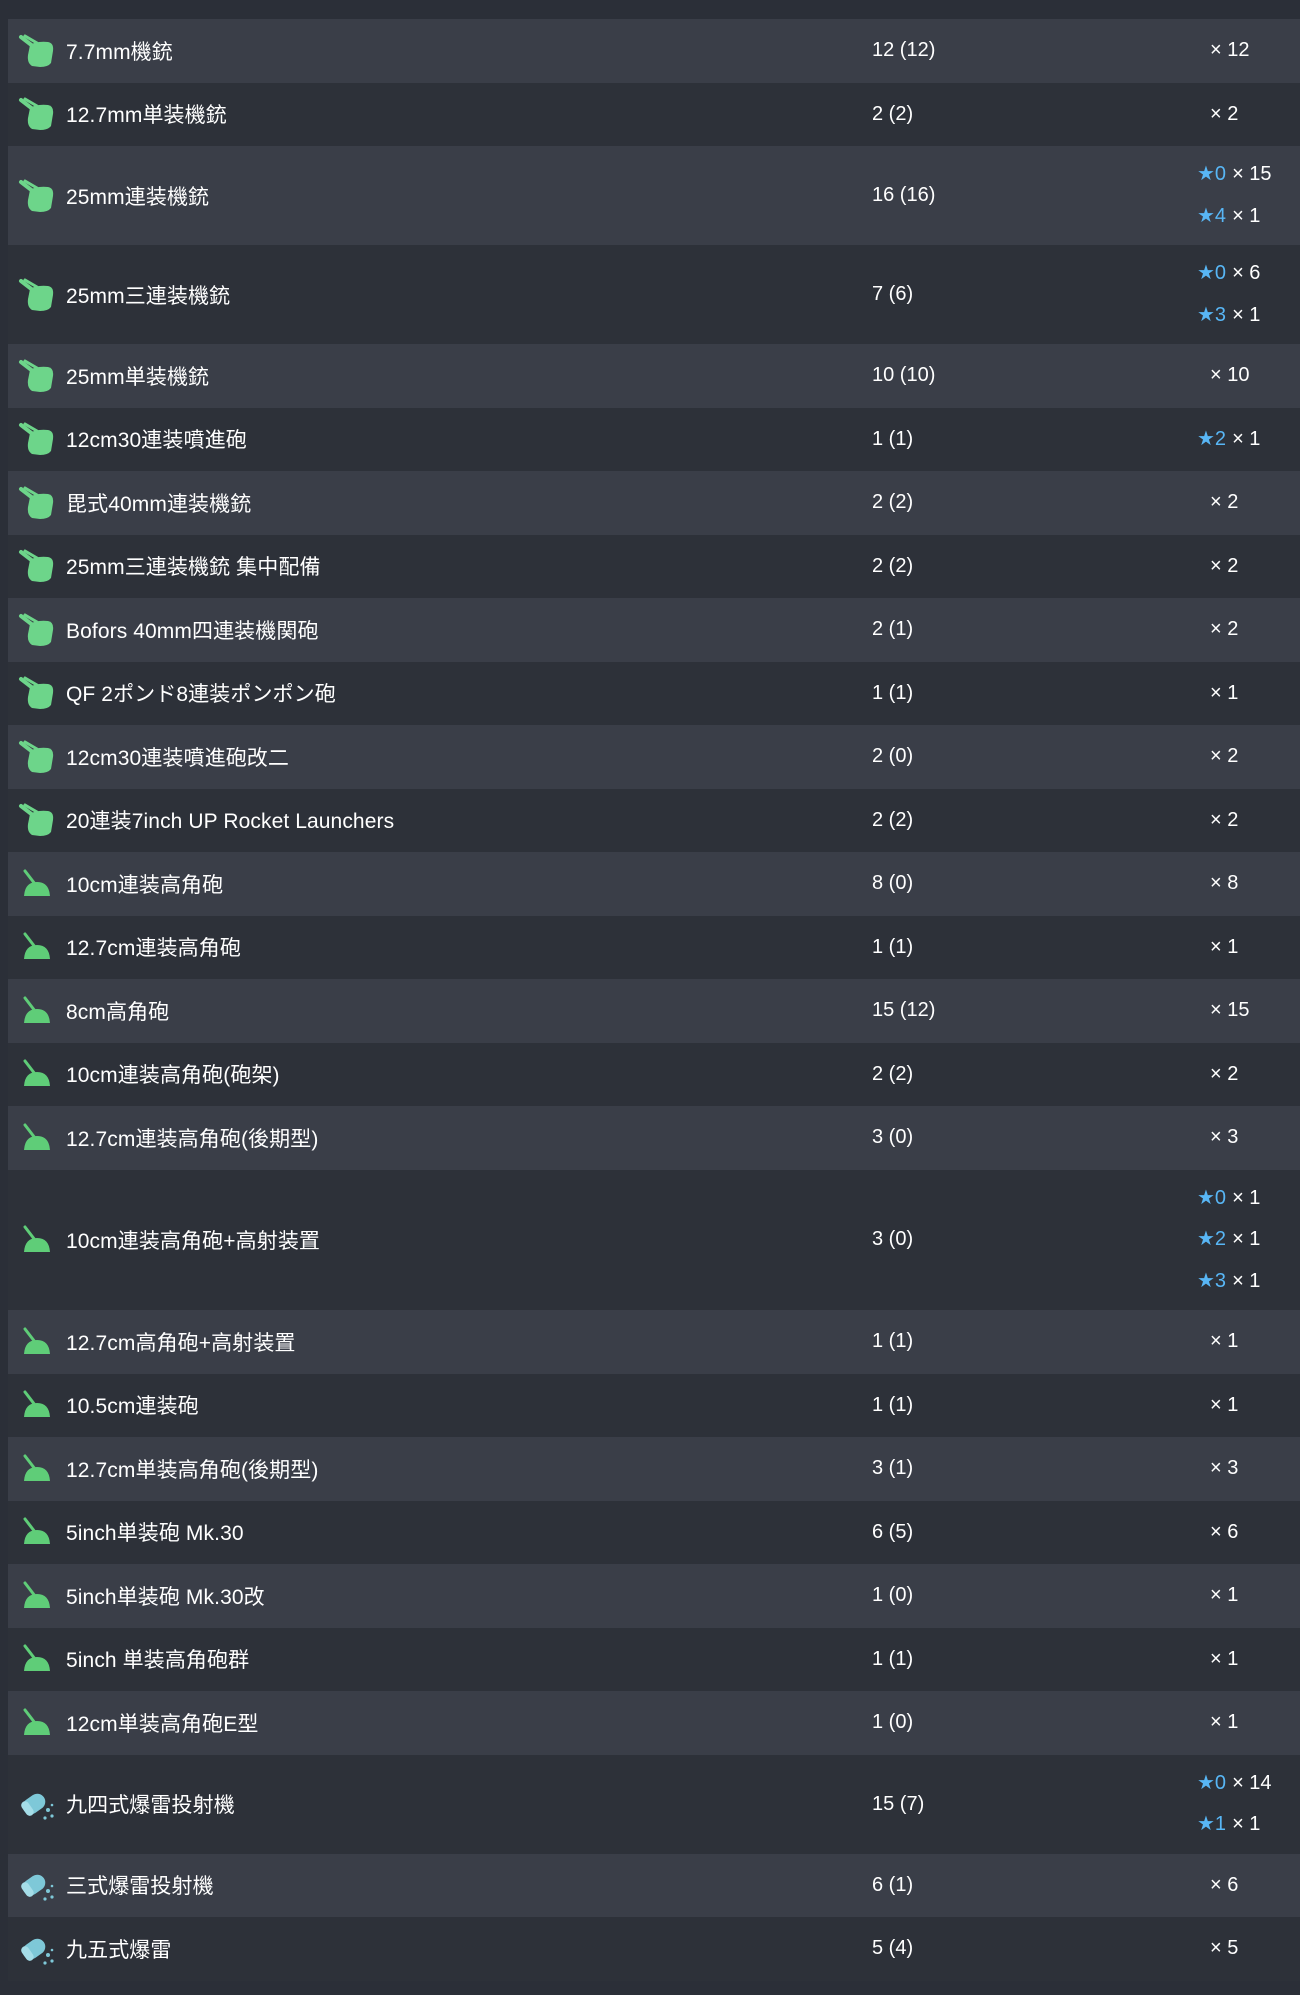 The image size is (1300, 1995). What do you see at coordinates (893, 756) in the screenshot?
I see `equipment-count: 2 (0)` at bounding box center [893, 756].